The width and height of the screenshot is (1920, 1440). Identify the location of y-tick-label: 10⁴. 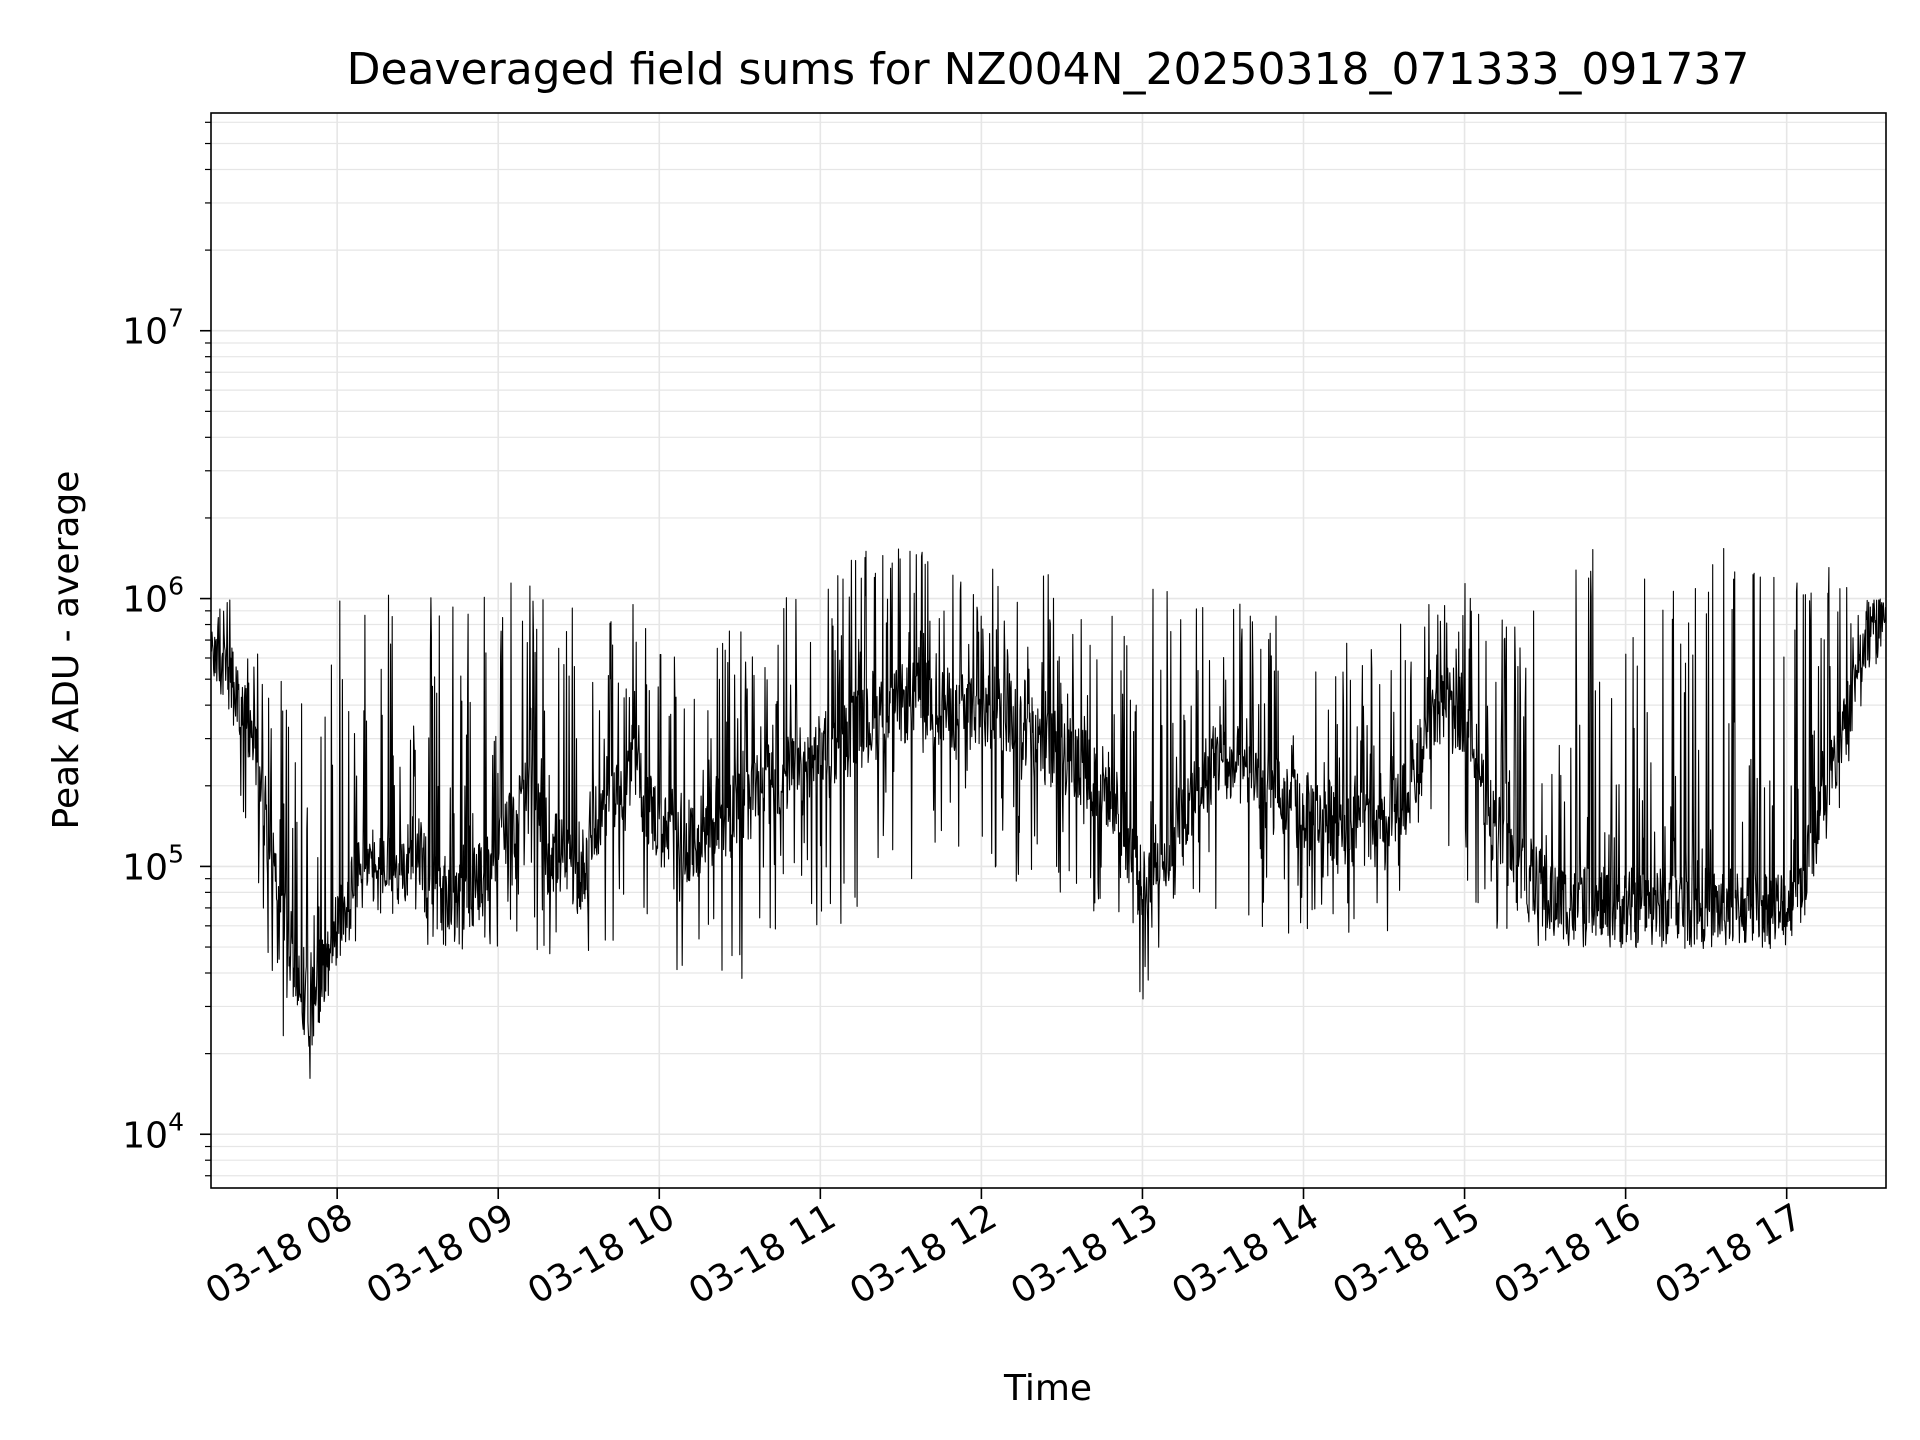
(153, 1131).